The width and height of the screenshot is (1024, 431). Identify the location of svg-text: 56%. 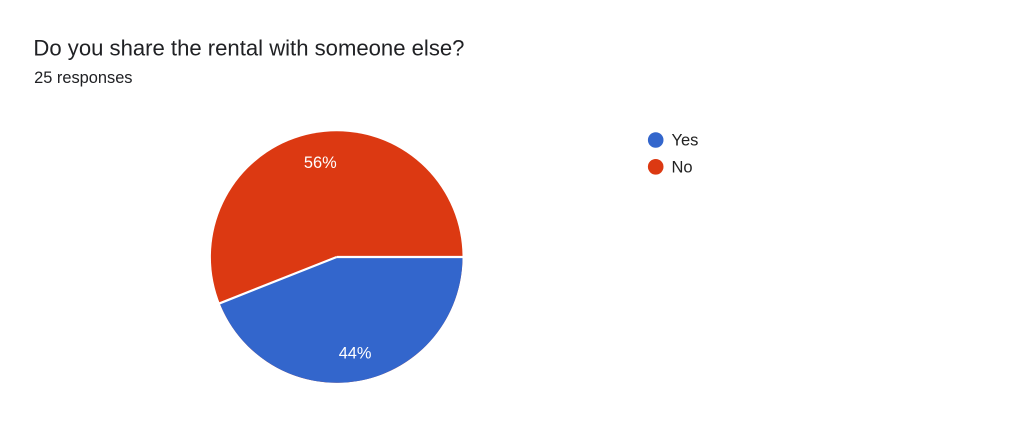
(320, 163).